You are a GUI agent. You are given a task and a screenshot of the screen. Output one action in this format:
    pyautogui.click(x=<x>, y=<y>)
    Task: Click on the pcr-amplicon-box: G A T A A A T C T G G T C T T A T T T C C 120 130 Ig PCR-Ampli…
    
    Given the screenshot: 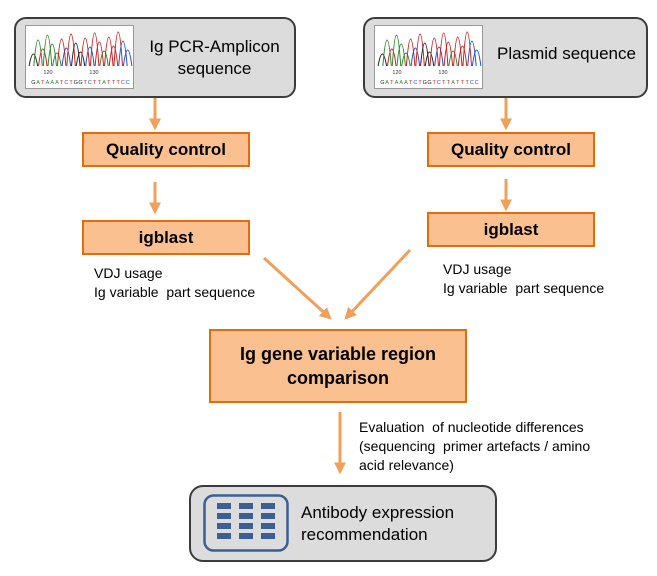 What is the action you would take?
    pyautogui.click(x=155, y=57)
    